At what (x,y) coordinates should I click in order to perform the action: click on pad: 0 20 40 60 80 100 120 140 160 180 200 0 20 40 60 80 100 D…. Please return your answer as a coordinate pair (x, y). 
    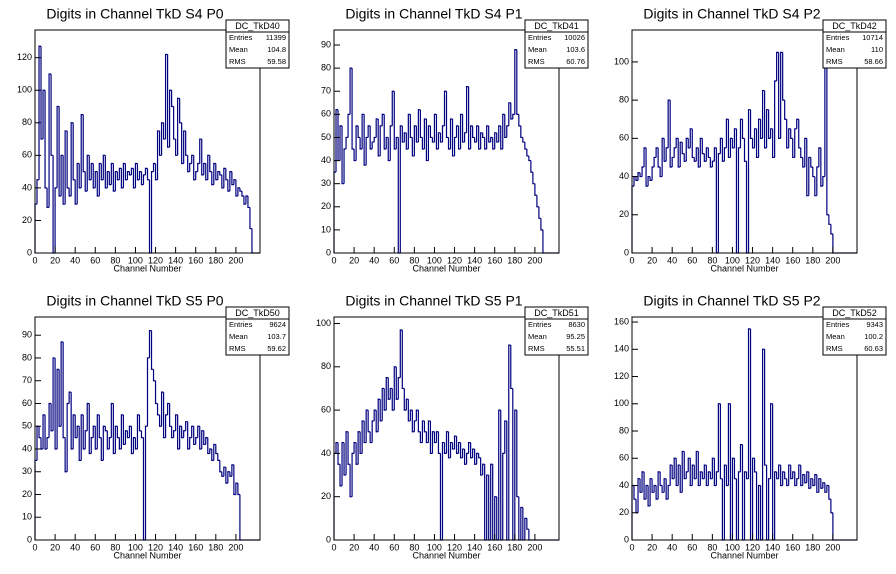
    Looking at the image, I should click on (750, 139).